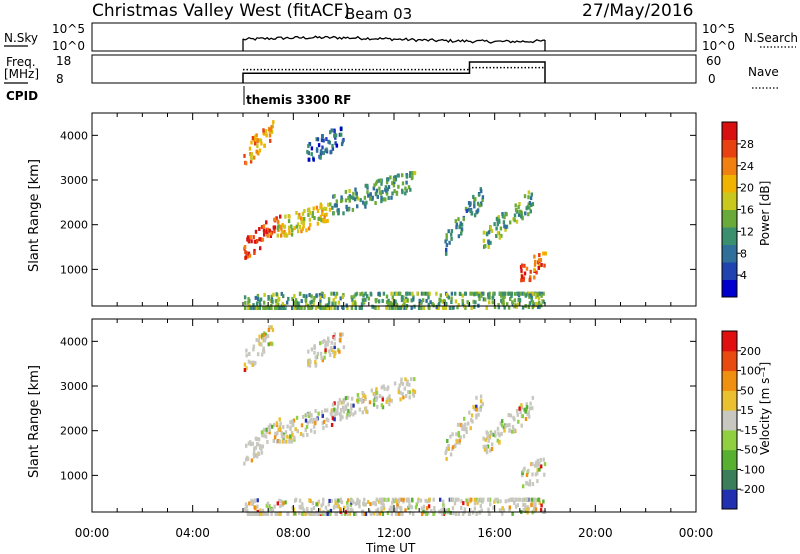  I want to click on velocity-heatmap, so click(395, 420).